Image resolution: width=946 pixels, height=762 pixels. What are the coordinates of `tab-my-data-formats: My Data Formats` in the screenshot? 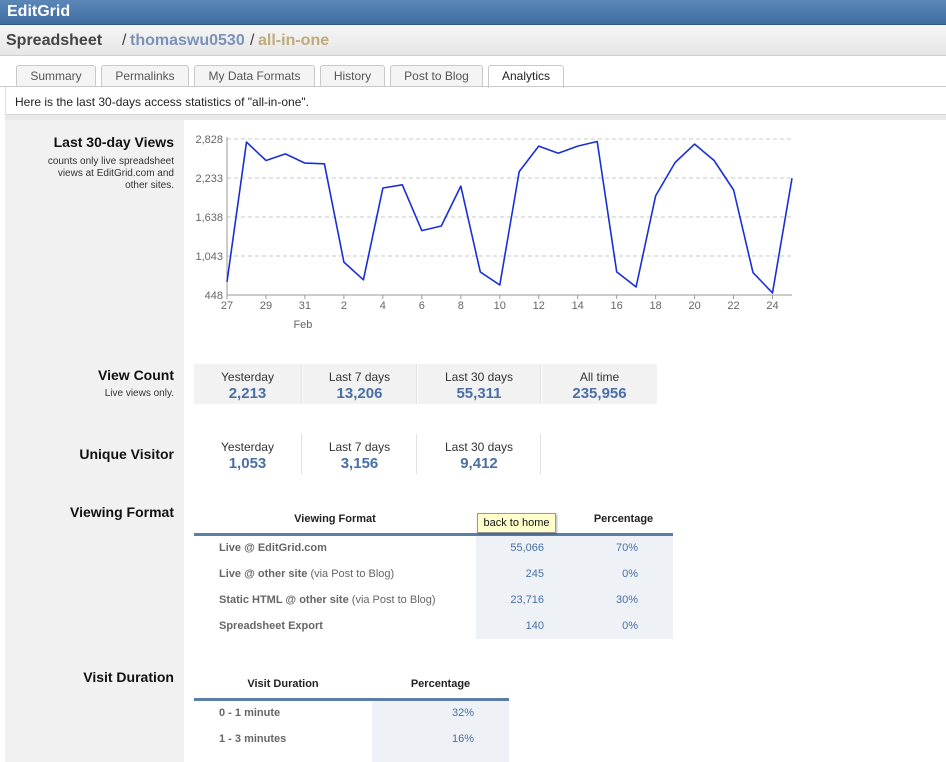 It's located at (254, 76).